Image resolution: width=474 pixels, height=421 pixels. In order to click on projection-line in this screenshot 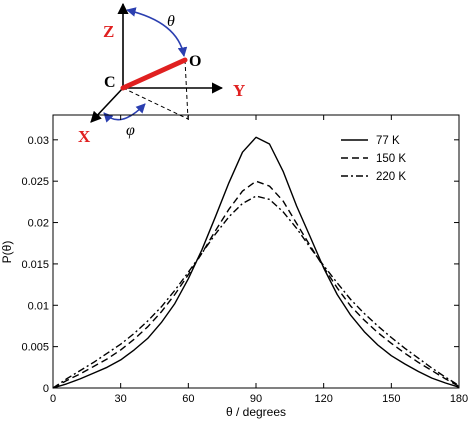, I will do `click(155, 103)`.